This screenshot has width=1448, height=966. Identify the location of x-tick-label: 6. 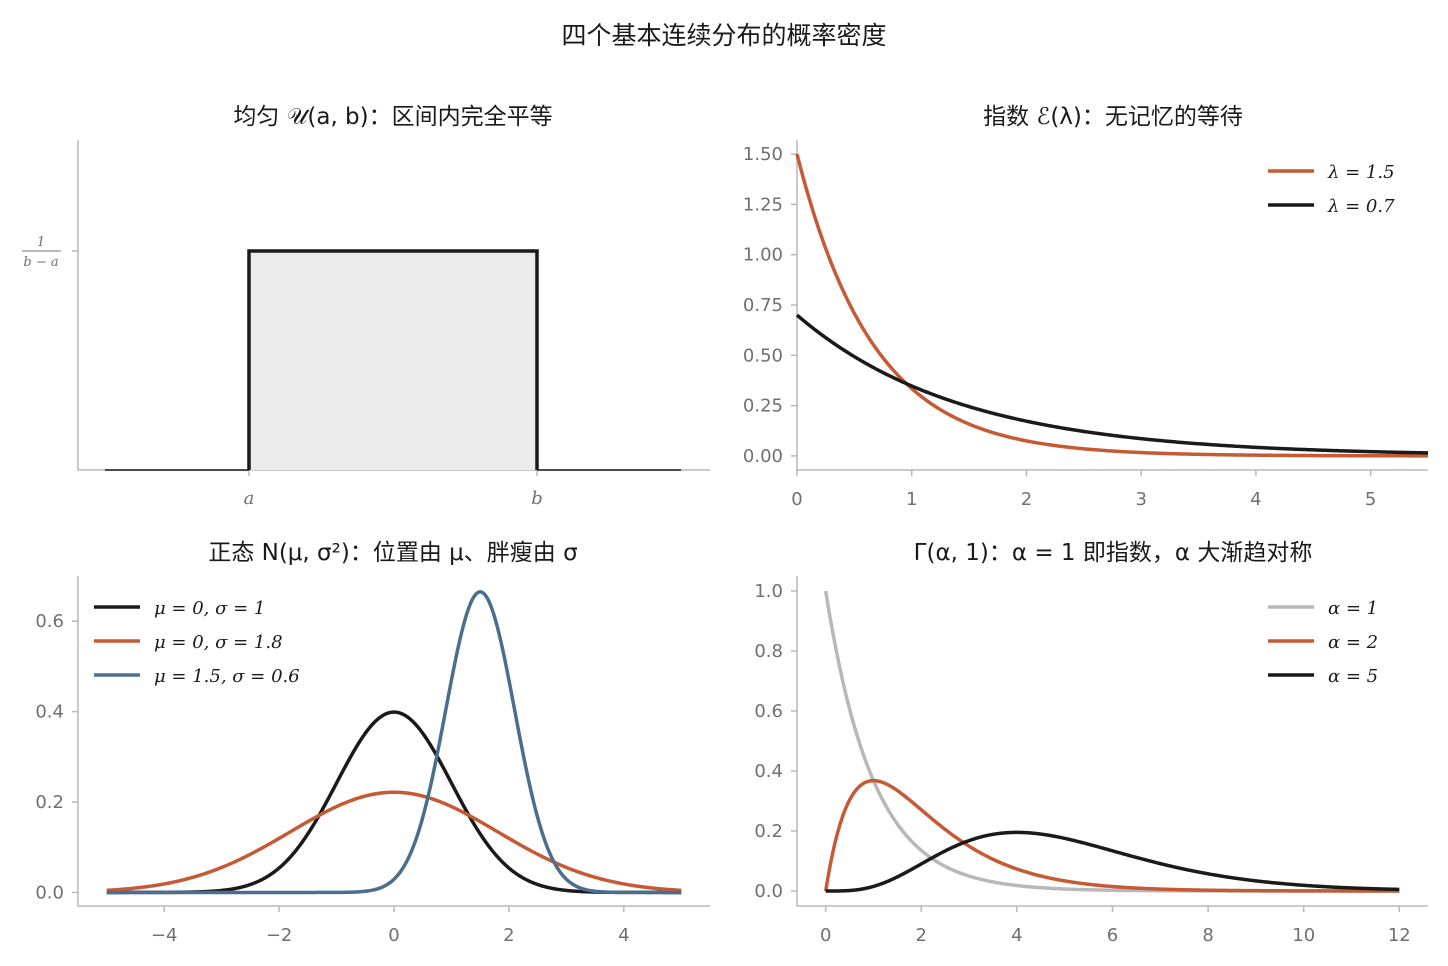
(1112, 935).